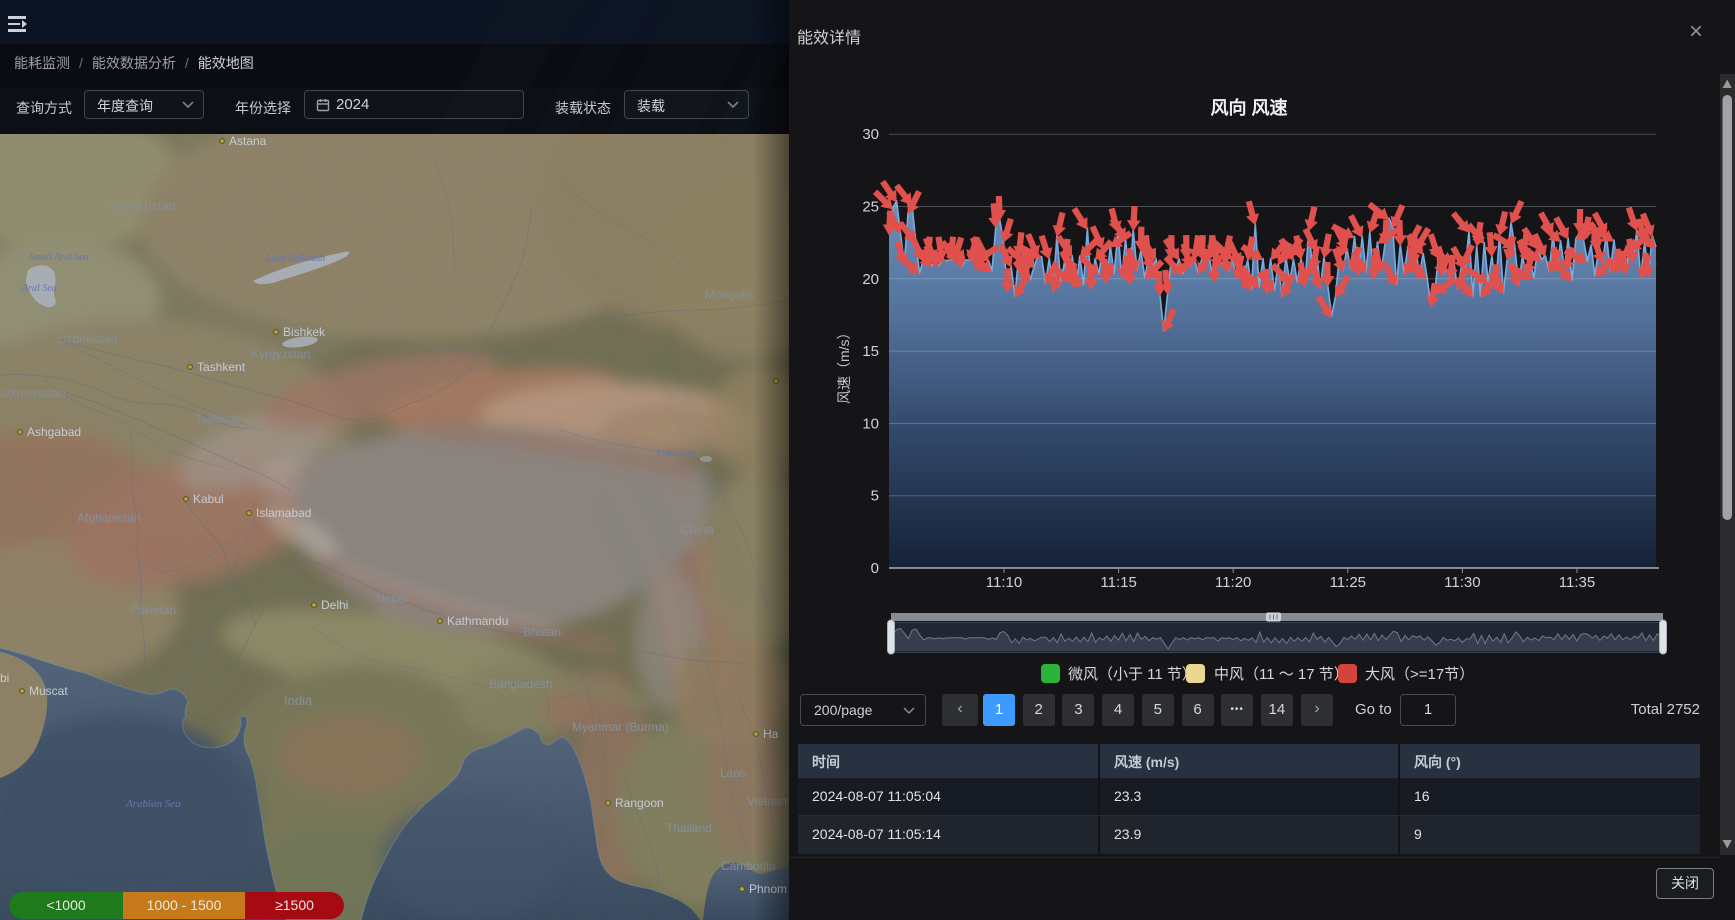 This screenshot has width=1735, height=920. I want to click on svg-text: Bangladesh, so click(520, 684).